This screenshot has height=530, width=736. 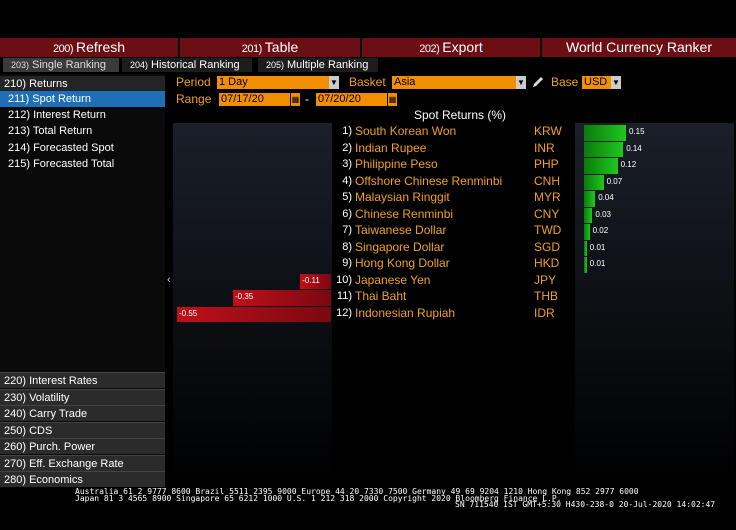 I want to click on currency-code: SGD, so click(x=547, y=246).